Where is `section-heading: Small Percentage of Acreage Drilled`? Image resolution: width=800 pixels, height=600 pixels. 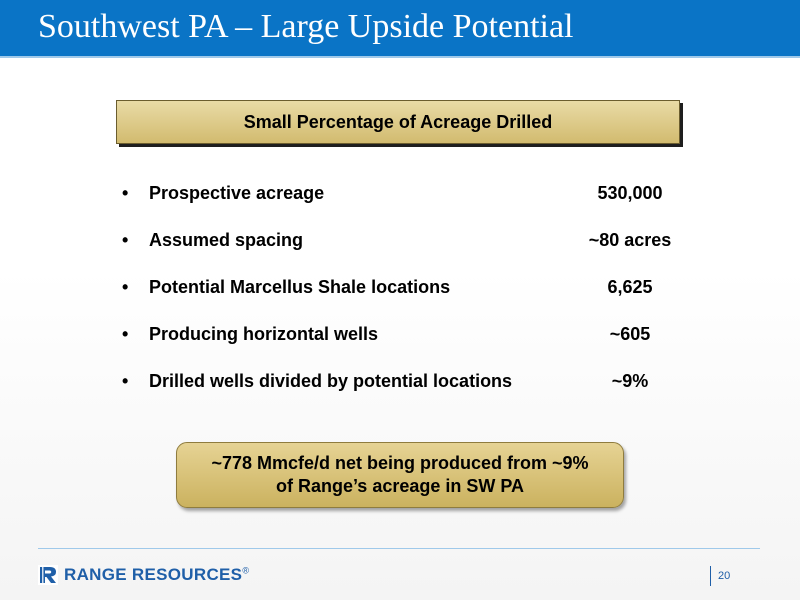
section-heading: Small Percentage of Acreage Drilled is located at coordinates (398, 121).